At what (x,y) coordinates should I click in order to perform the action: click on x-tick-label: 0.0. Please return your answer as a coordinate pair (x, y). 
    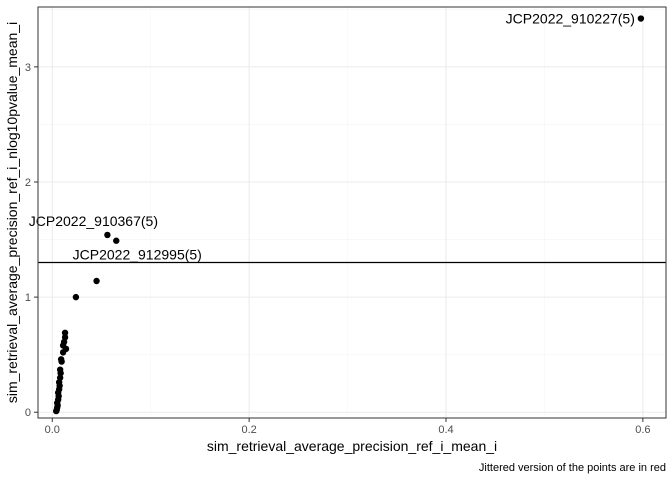
    Looking at the image, I should click on (52, 430).